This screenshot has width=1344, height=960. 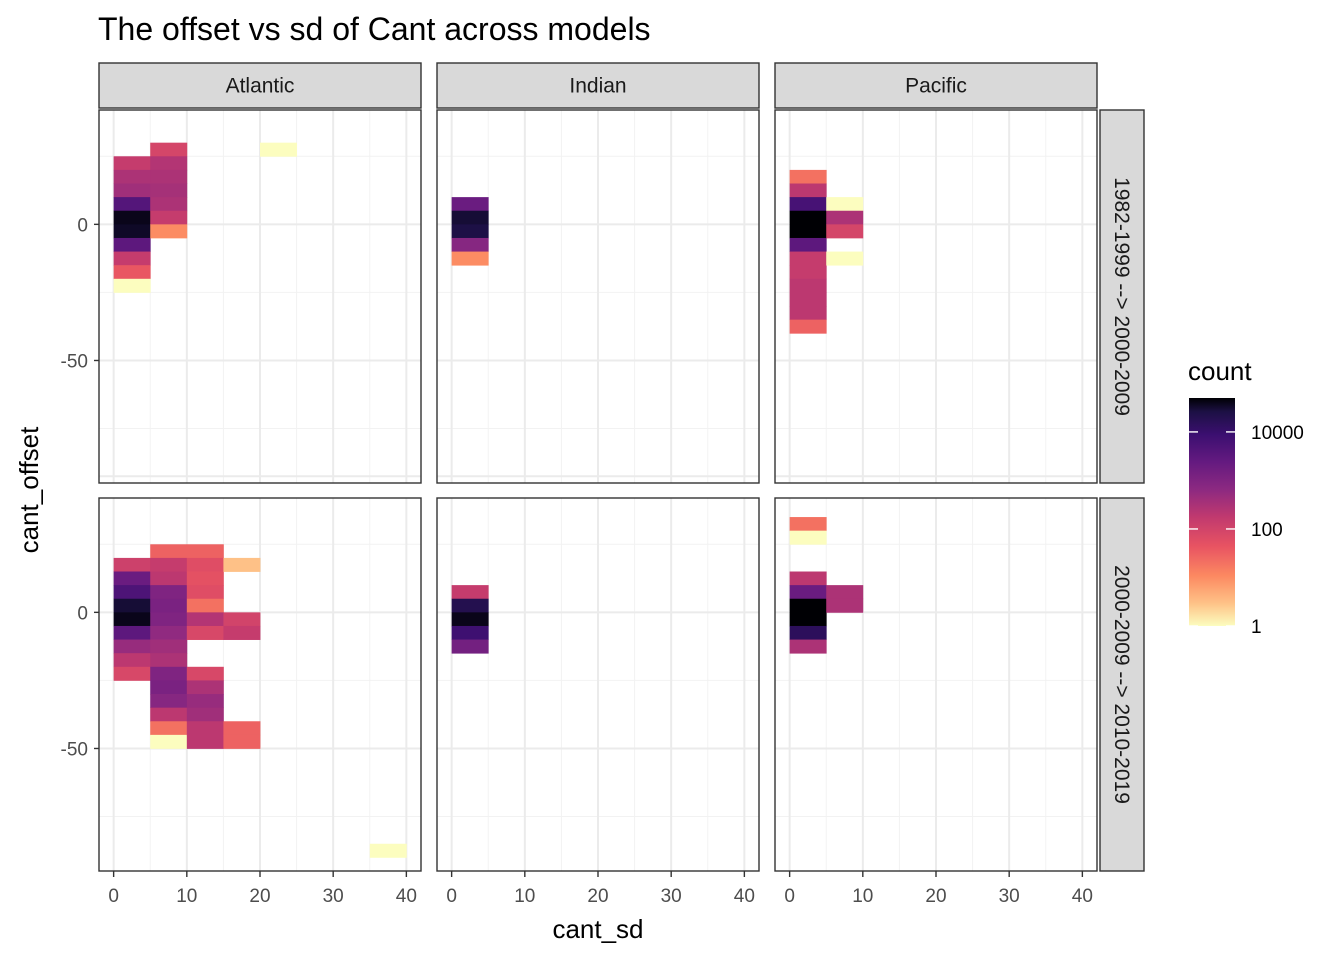 I want to click on legend-break-label: 10000, so click(x=1277, y=433).